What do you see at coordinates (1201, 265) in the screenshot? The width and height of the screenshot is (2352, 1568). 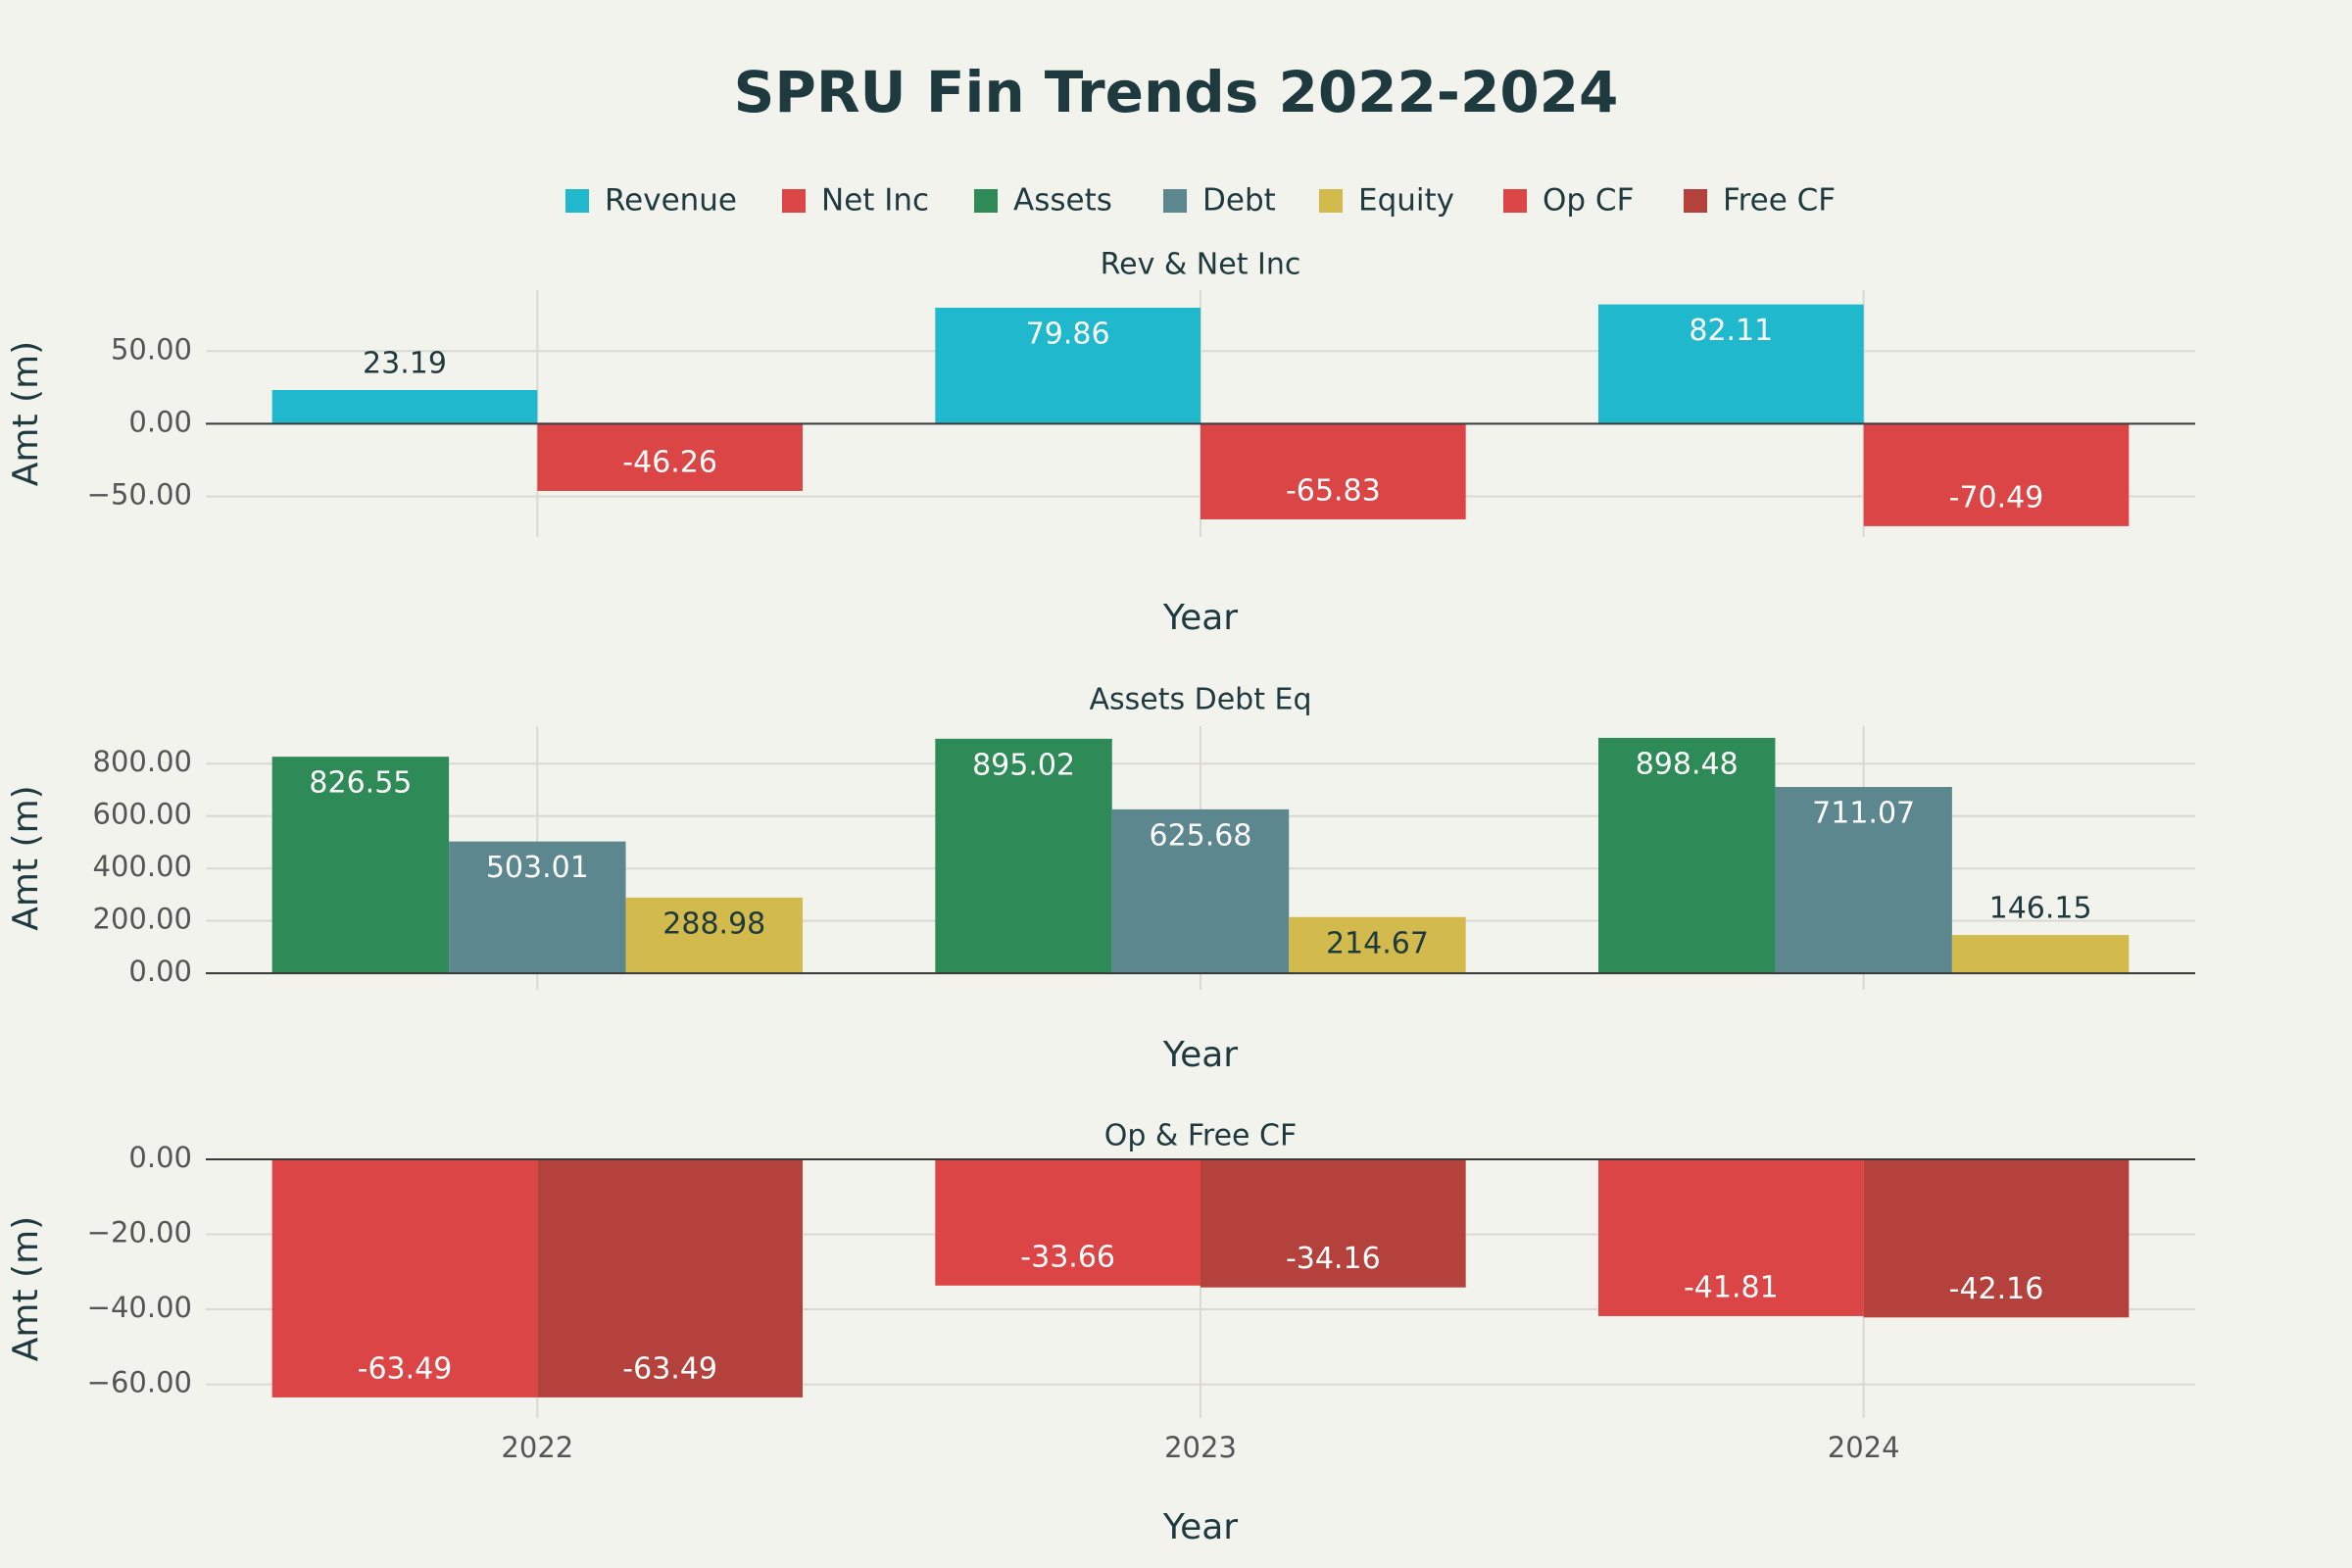 I see `subplot-title: Rev & Net Inc` at bounding box center [1201, 265].